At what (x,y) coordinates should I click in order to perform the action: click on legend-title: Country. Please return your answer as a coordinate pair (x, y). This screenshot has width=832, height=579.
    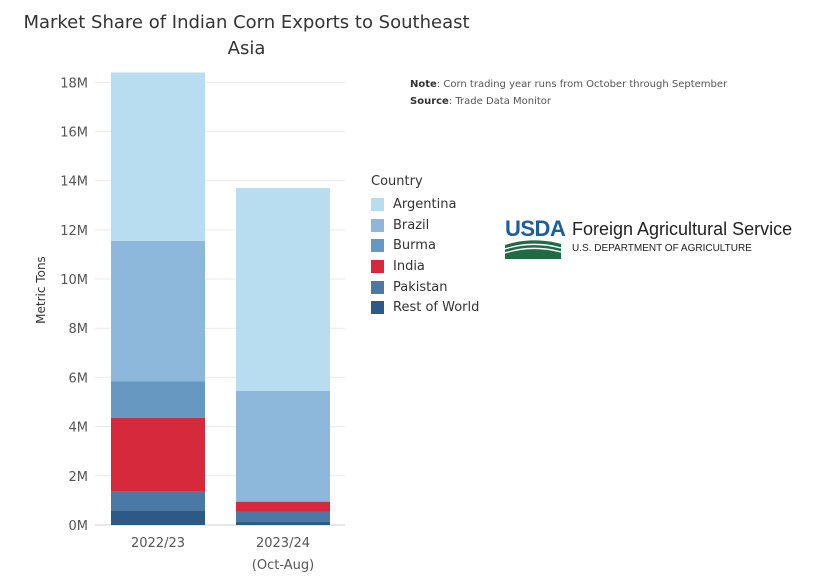
    Looking at the image, I should click on (397, 181).